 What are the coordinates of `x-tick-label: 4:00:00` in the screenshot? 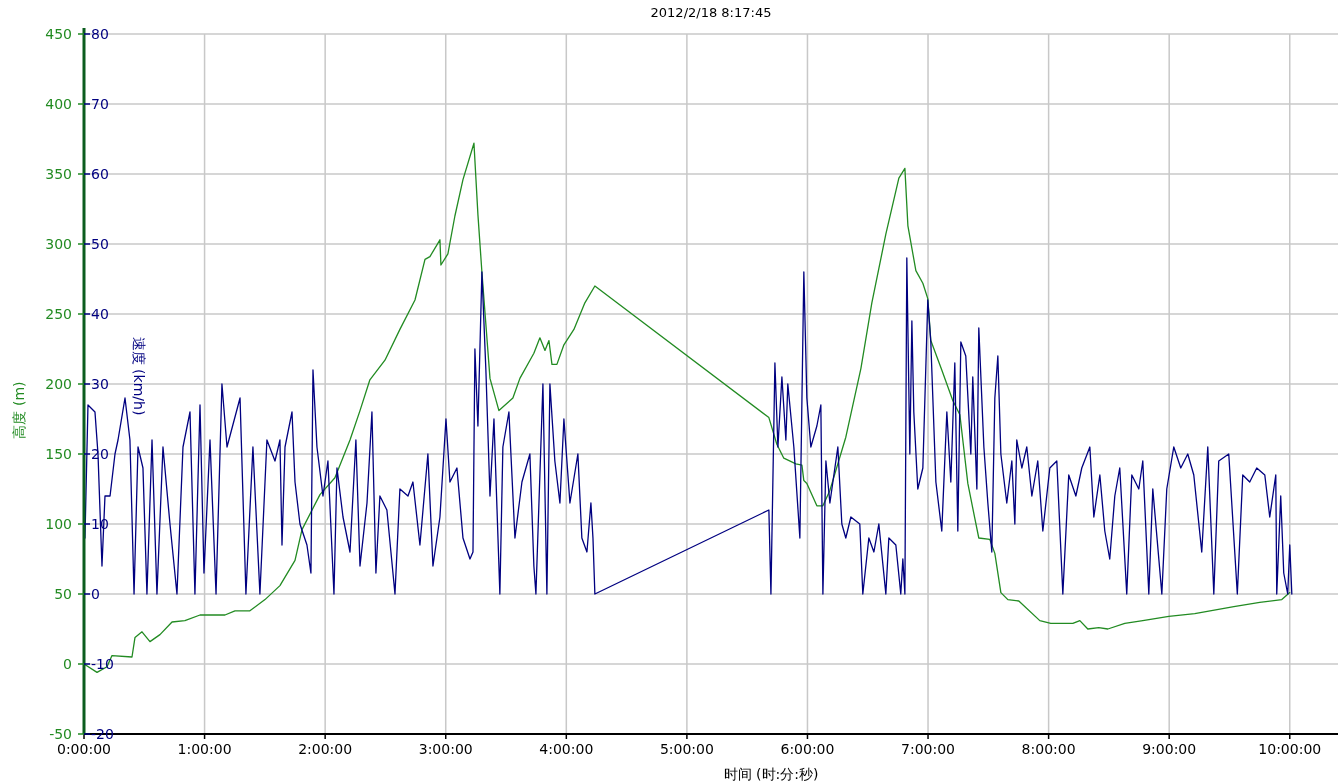 It's located at (566, 749).